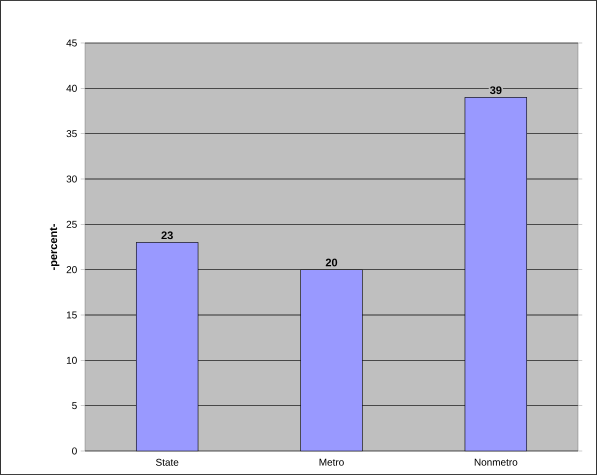 The height and width of the screenshot is (475, 597). Describe the element at coordinates (74, 406) in the screenshot. I see `y-tick-label: 5` at that location.